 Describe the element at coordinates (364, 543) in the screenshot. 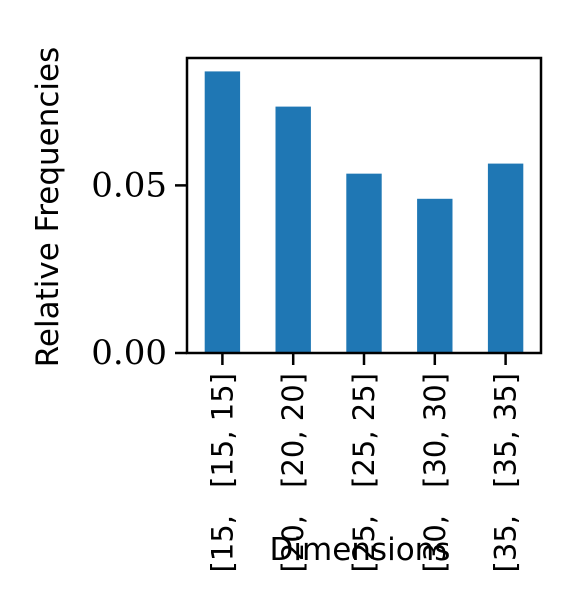

I see `x-tick-label-cont-2: [25,` at that location.